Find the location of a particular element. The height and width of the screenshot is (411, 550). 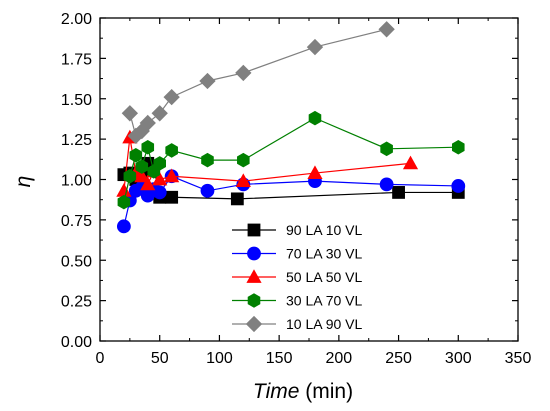

x-axis-title: Time (min) is located at coordinates (303, 391).